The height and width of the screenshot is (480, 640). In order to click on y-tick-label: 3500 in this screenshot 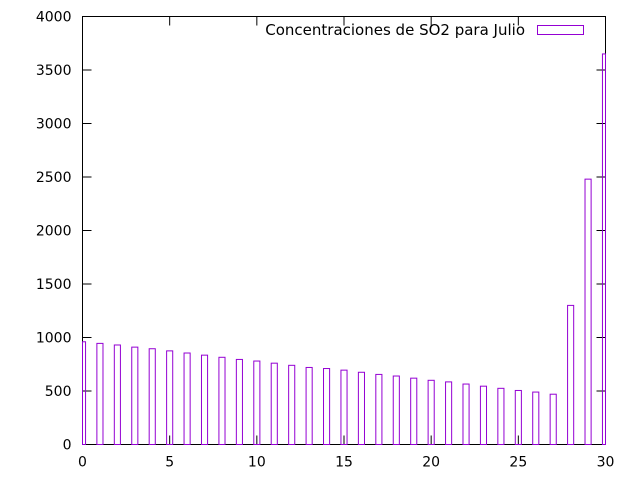, I will do `click(54, 71)`.